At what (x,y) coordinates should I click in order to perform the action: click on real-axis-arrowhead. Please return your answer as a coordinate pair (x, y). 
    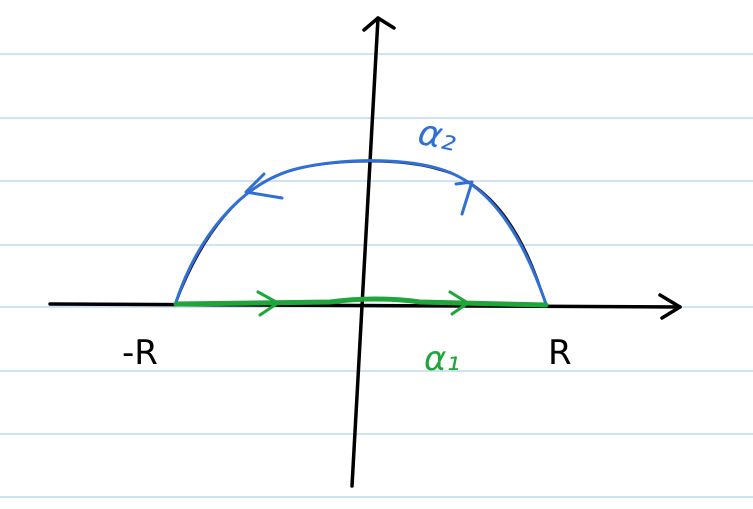
    Looking at the image, I should click on (670, 306).